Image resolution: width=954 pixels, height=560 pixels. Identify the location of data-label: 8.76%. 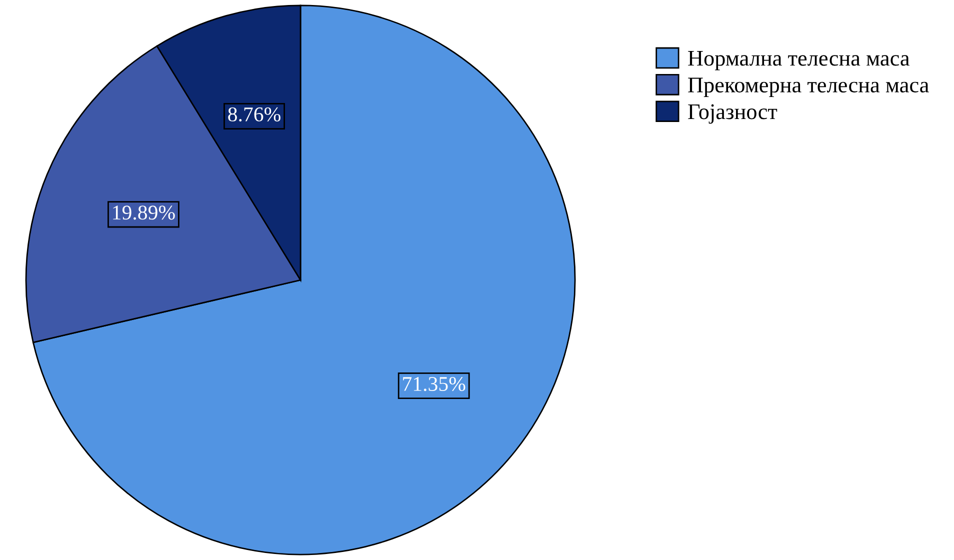
(254, 114).